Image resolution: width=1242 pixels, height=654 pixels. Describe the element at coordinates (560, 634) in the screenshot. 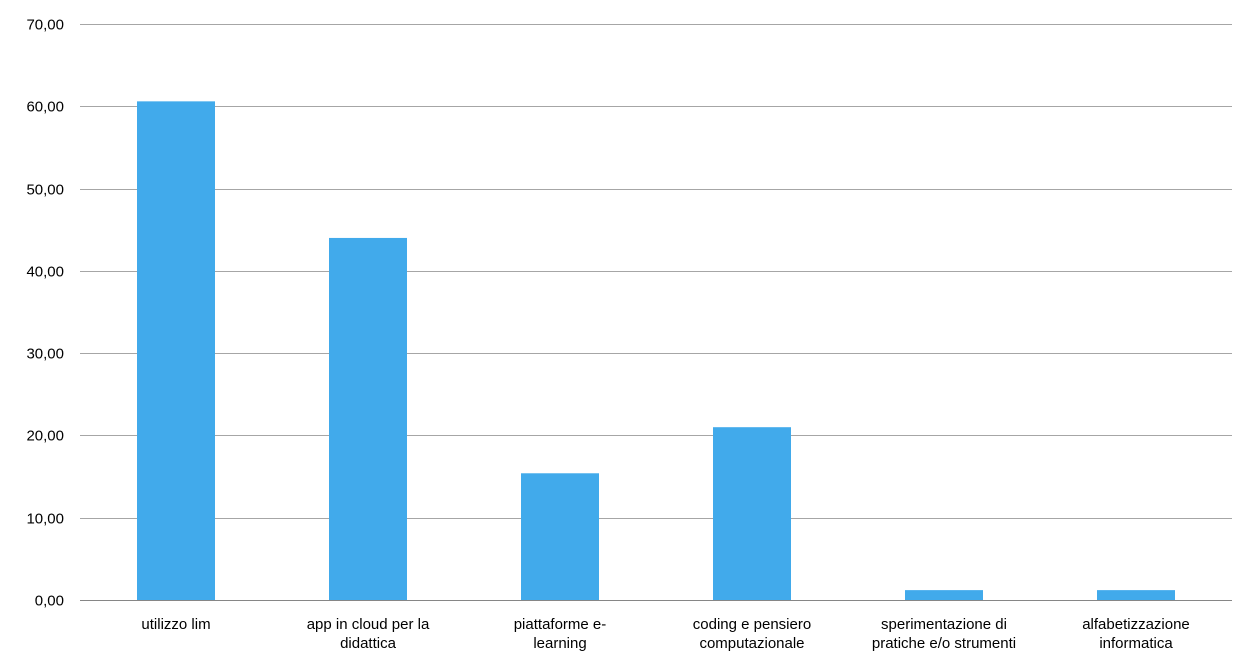

I see `x-category-label: piattaforme e-learning` at that location.